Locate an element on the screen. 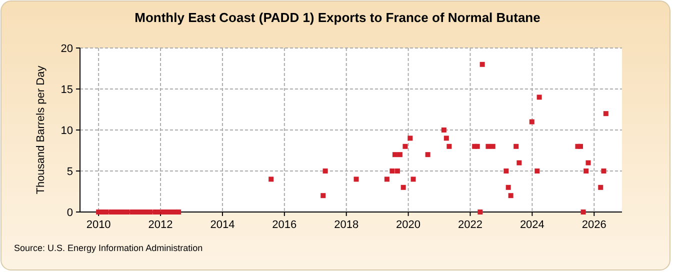  x-tick-label: 2014 is located at coordinates (222, 225).